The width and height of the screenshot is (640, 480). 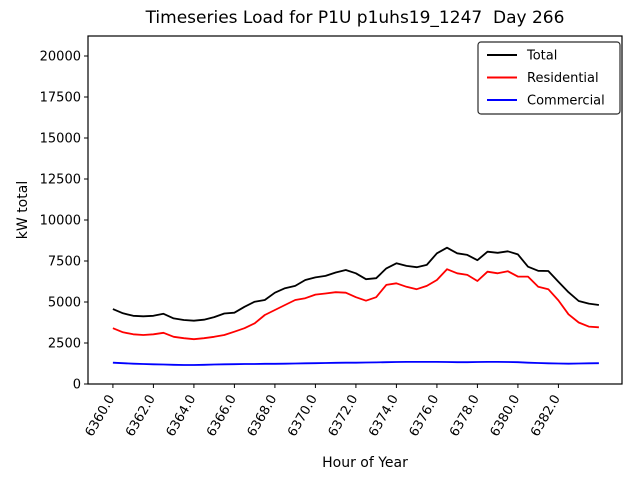 I want to click on series-line-total, so click(x=356, y=284).